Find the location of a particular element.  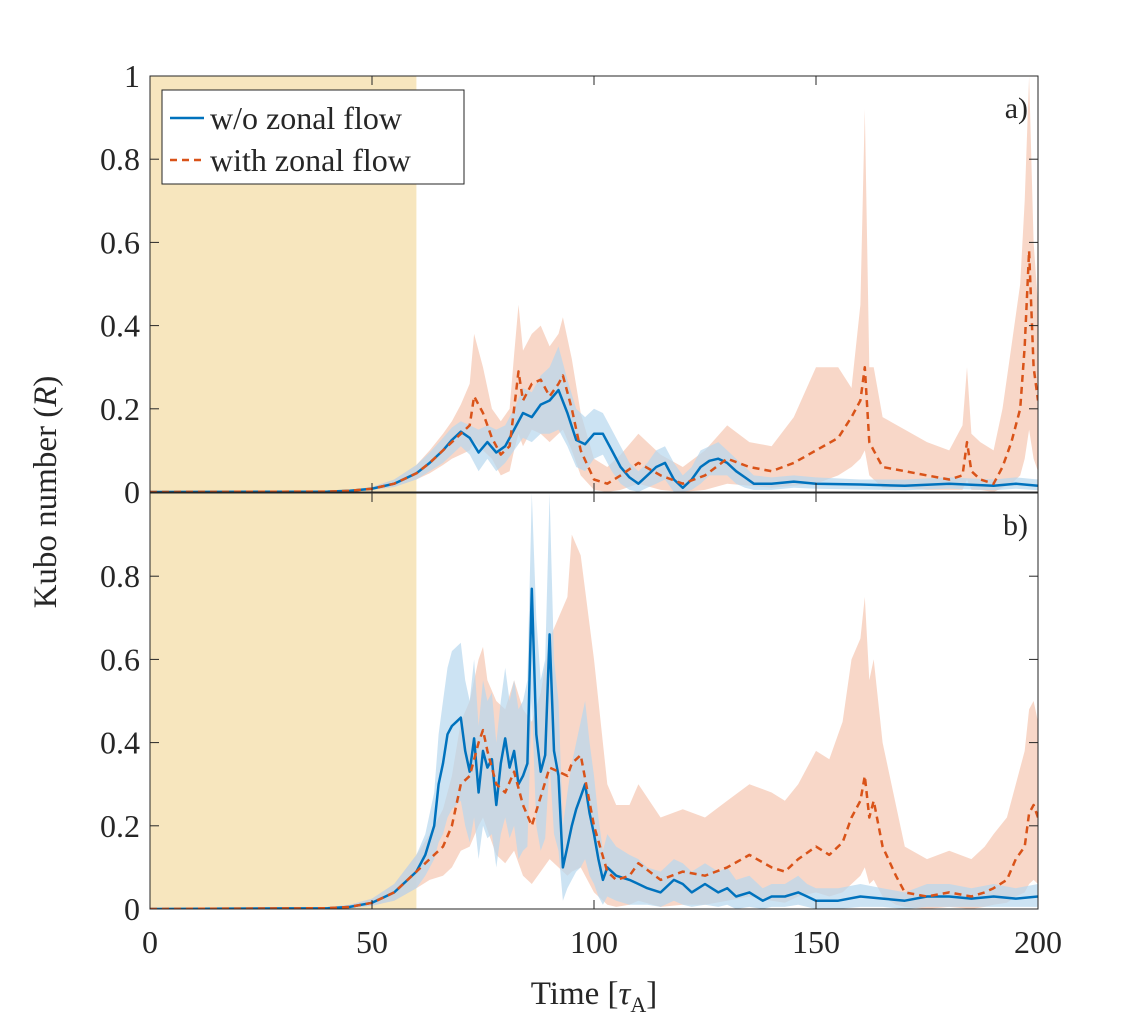

y-axis-label: Kubo number (R) is located at coordinates (46, 492).